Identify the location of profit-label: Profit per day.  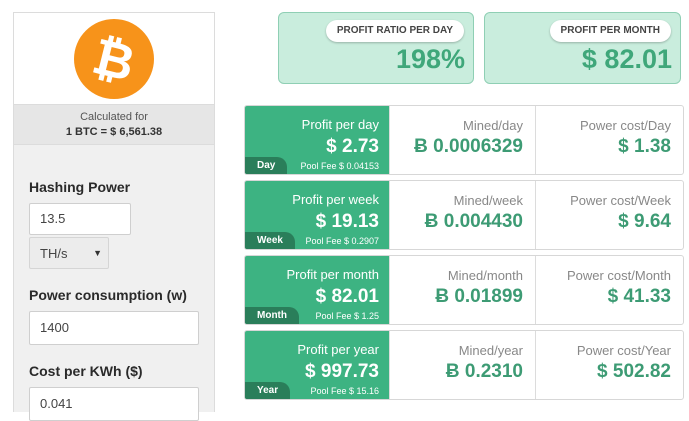
(340, 124).